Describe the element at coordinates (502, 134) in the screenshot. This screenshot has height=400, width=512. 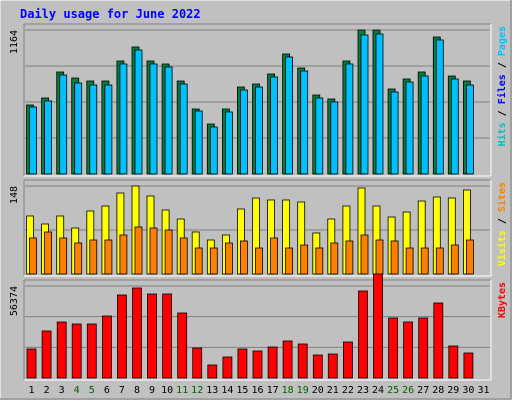
I see `legend-entry: Hits` at that location.